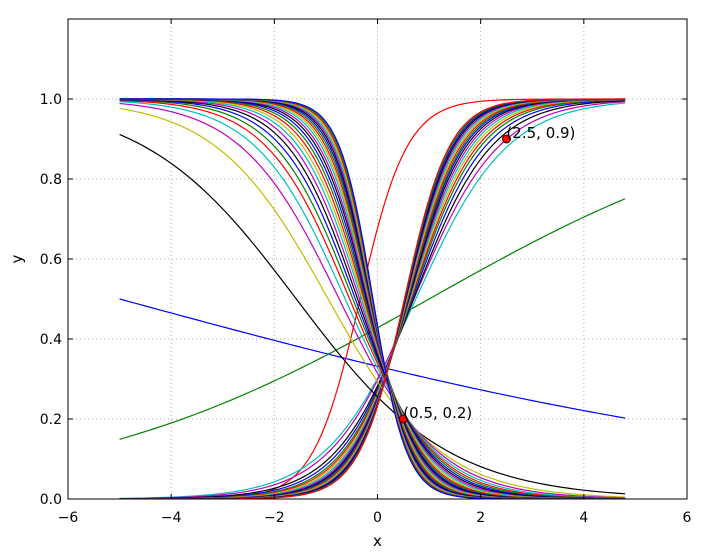 This screenshot has height=557, width=702. I want to click on y-tick-label: 0.6, so click(51, 260).